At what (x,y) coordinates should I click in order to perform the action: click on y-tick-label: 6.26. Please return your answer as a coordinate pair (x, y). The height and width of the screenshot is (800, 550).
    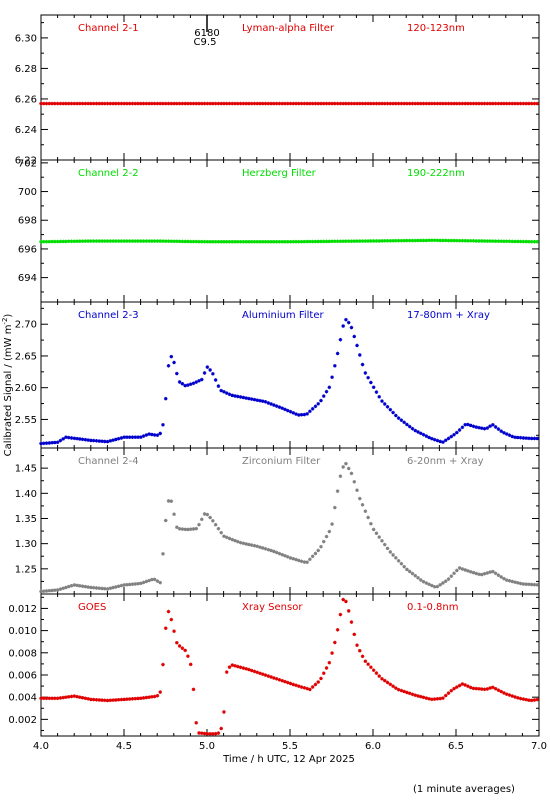
    Looking at the image, I should click on (26, 99).